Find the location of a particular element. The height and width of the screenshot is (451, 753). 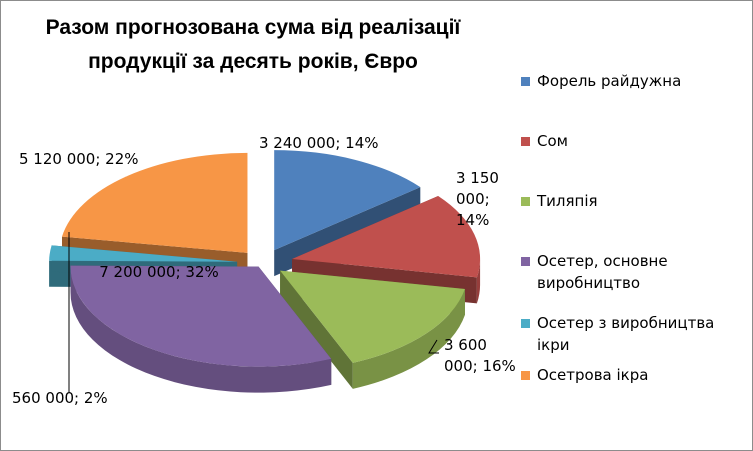

data-label-4: 560 000; 2% is located at coordinates (60, 398).